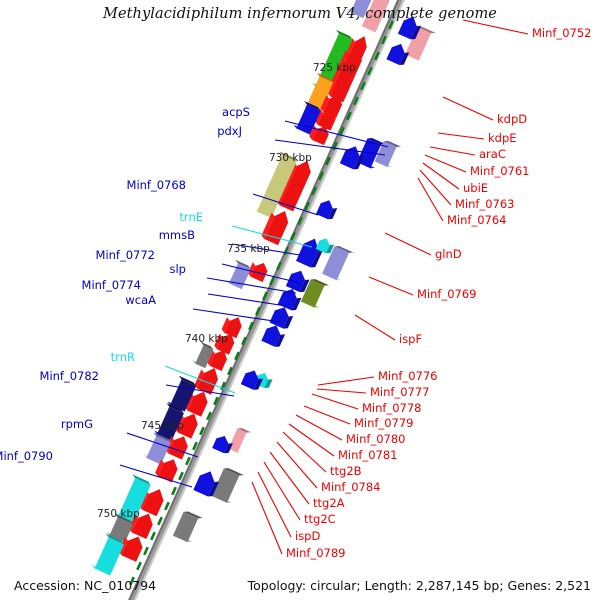 The image size is (600, 600). I want to click on gene-label-minf_0776: Minf_0776, so click(408, 376).